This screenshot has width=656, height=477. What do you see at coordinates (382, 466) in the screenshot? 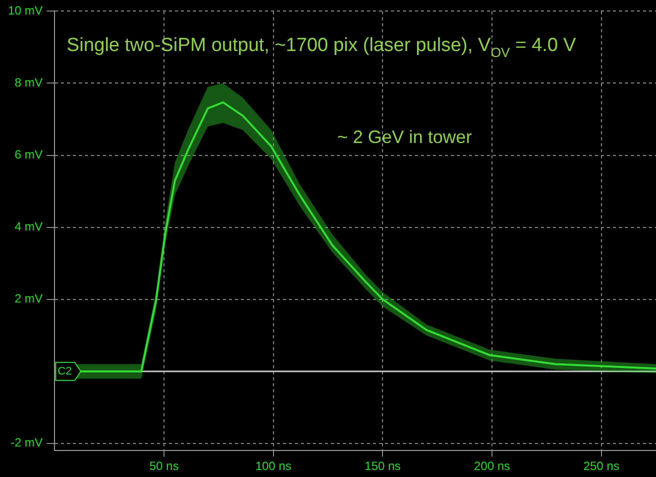
I see `x-tick-label: 150 ns` at bounding box center [382, 466].